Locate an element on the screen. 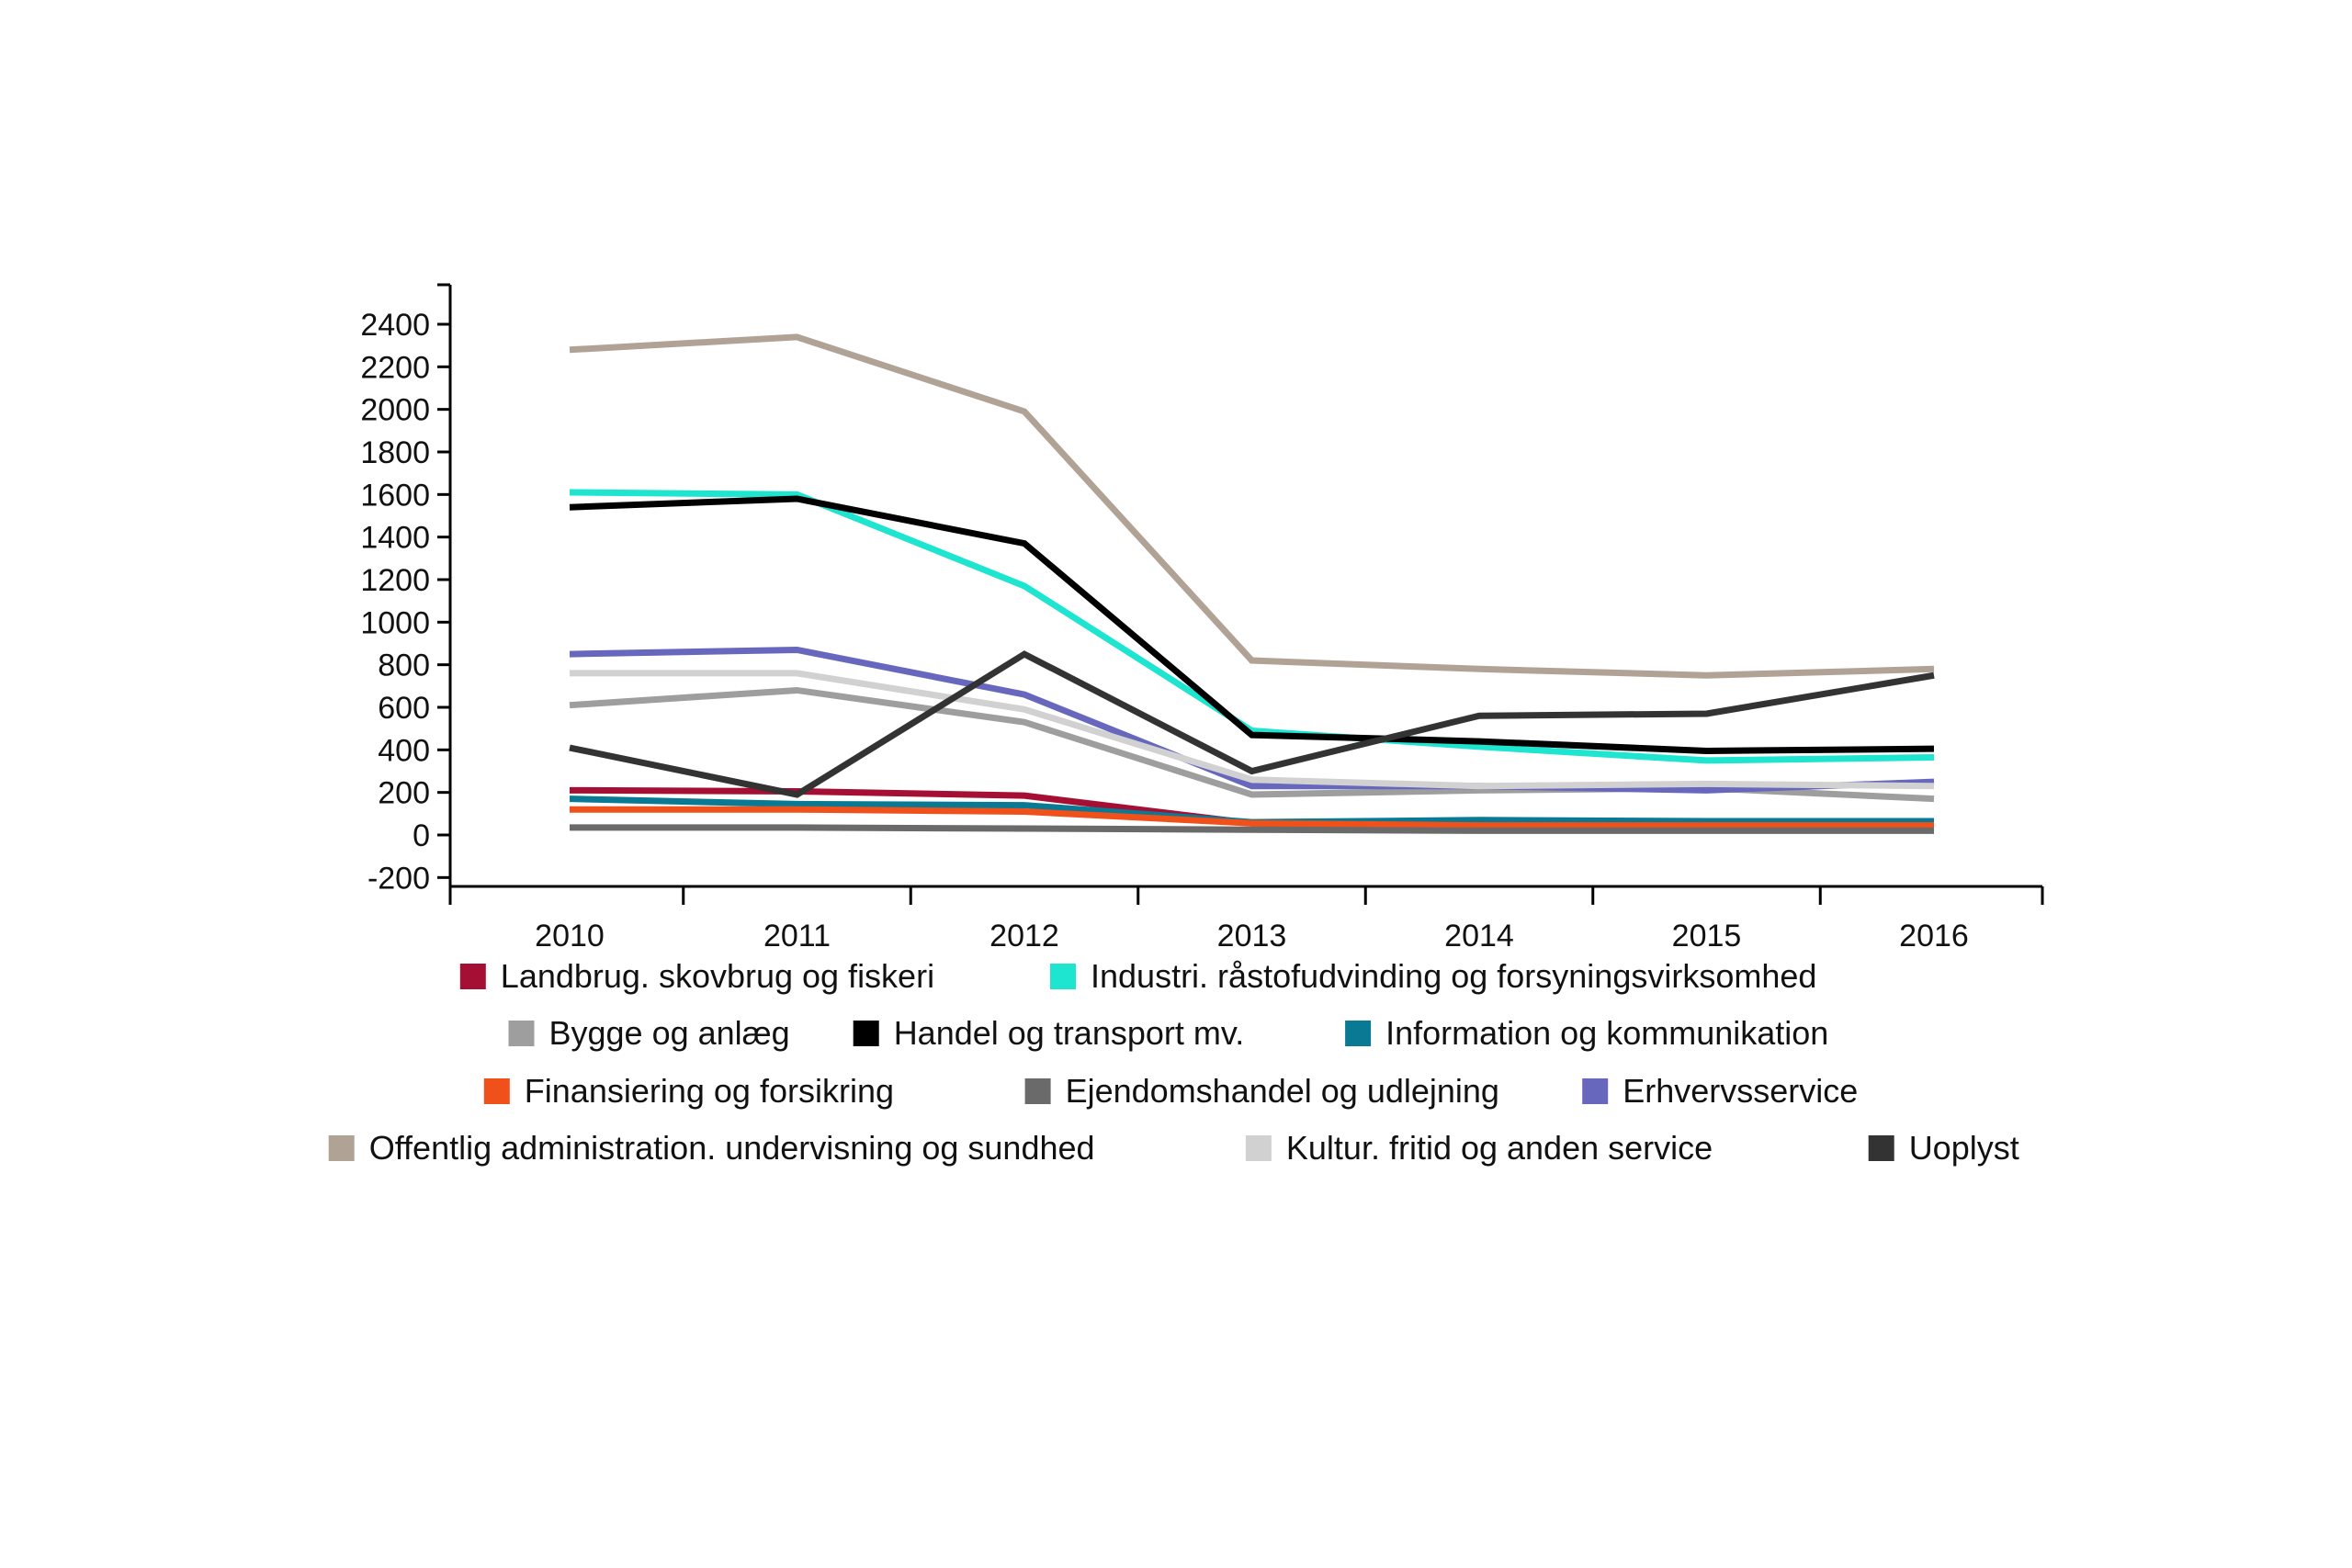  y-tick-label: 1000 is located at coordinates (395, 622).